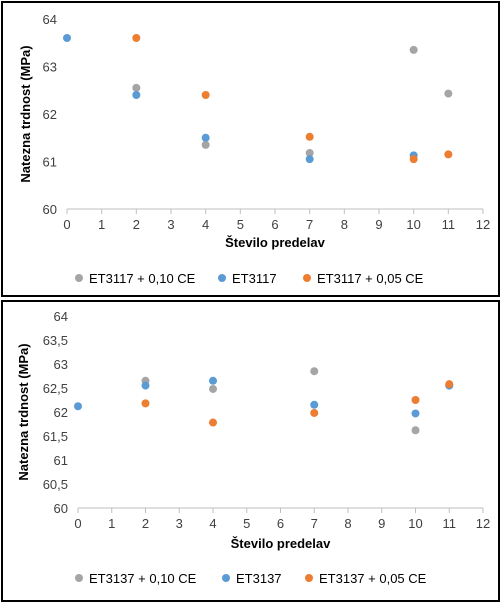 The image size is (503, 603). Describe the element at coordinates (142, 278) in the screenshot. I see `legend-label: ET3117 + 0,10 CE` at that location.